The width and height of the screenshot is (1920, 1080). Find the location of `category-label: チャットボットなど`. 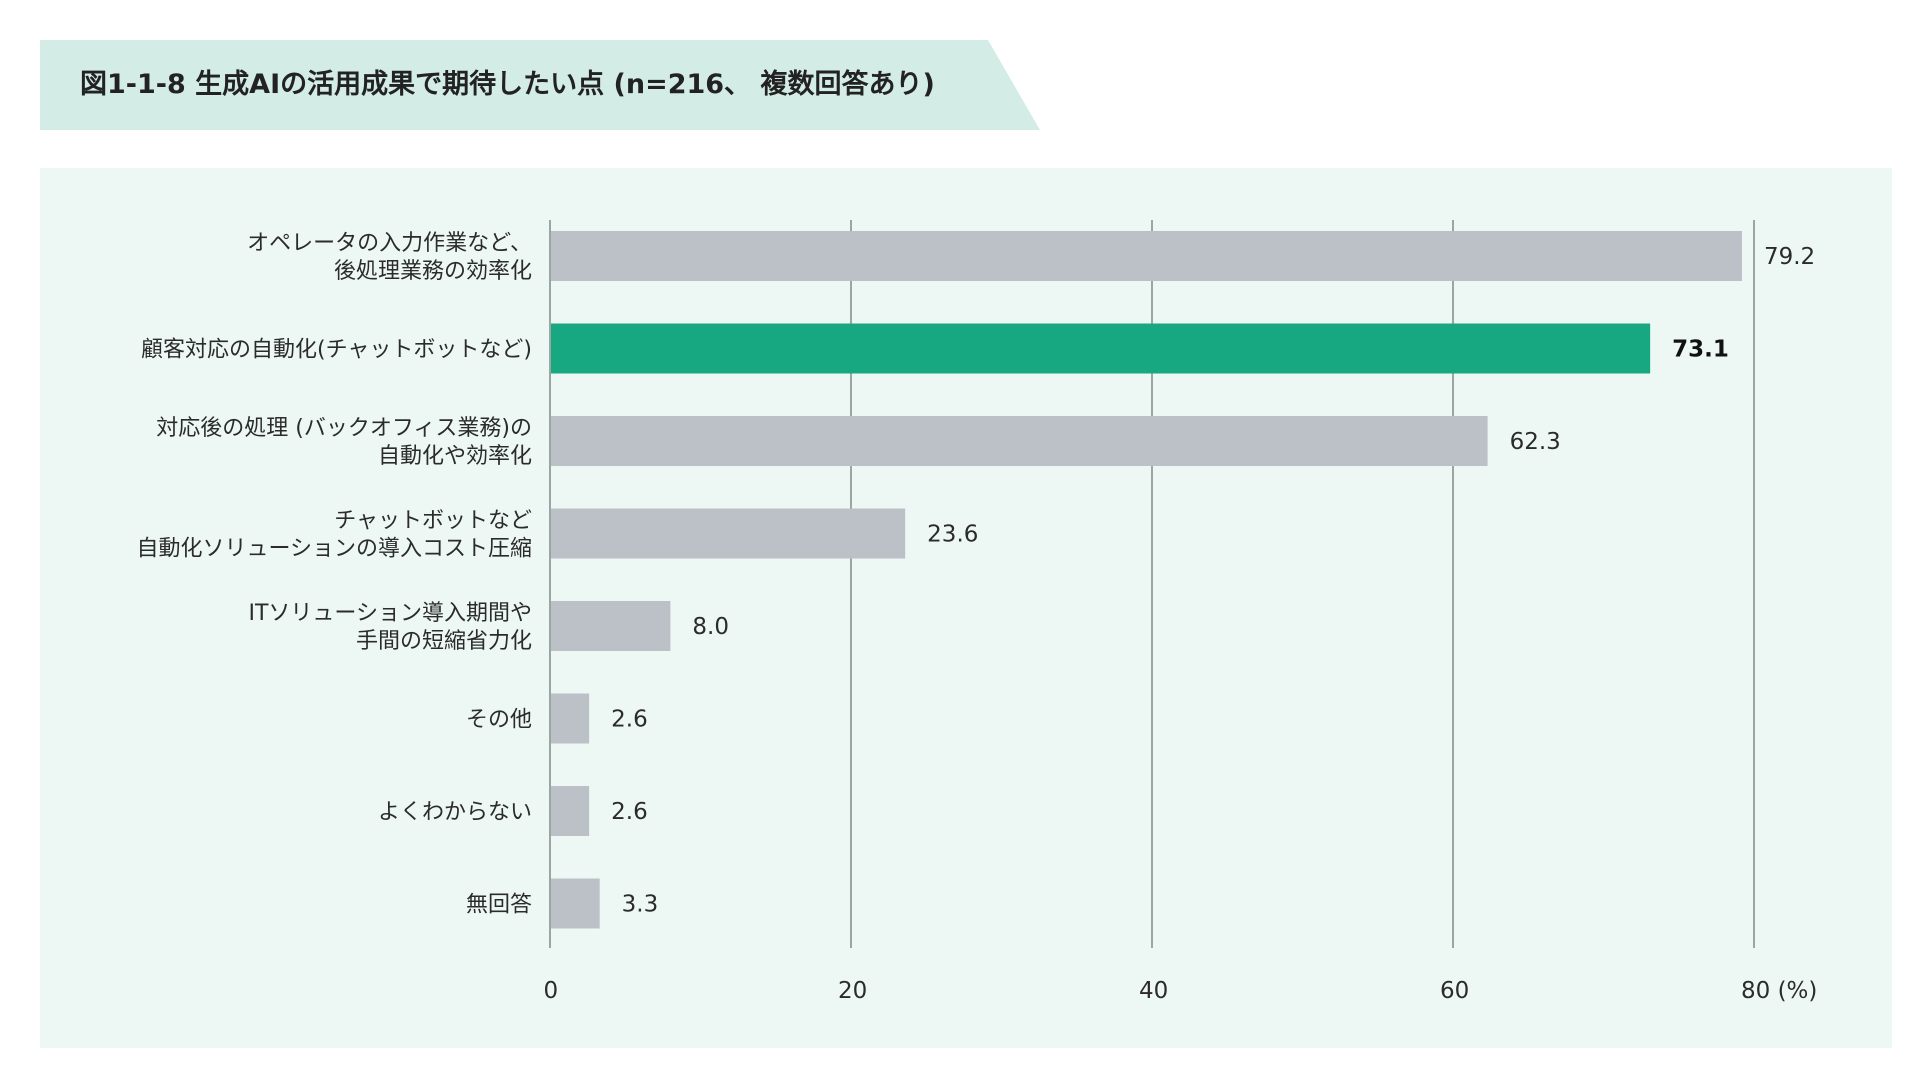

category-label: チャットボットなど is located at coordinates (433, 521).